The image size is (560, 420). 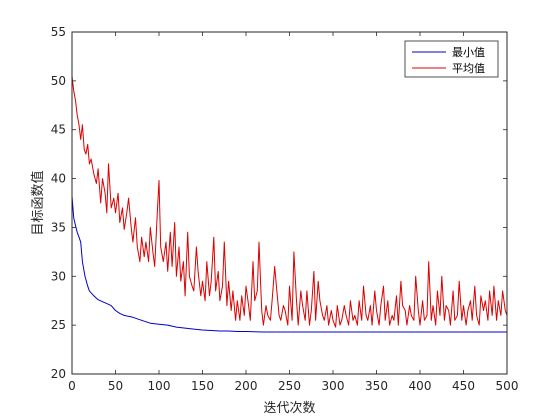 What do you see at coordinates (202, 386) in the screenshot?
I see `x-tick-label: 150` at bounding box center [202, 386].